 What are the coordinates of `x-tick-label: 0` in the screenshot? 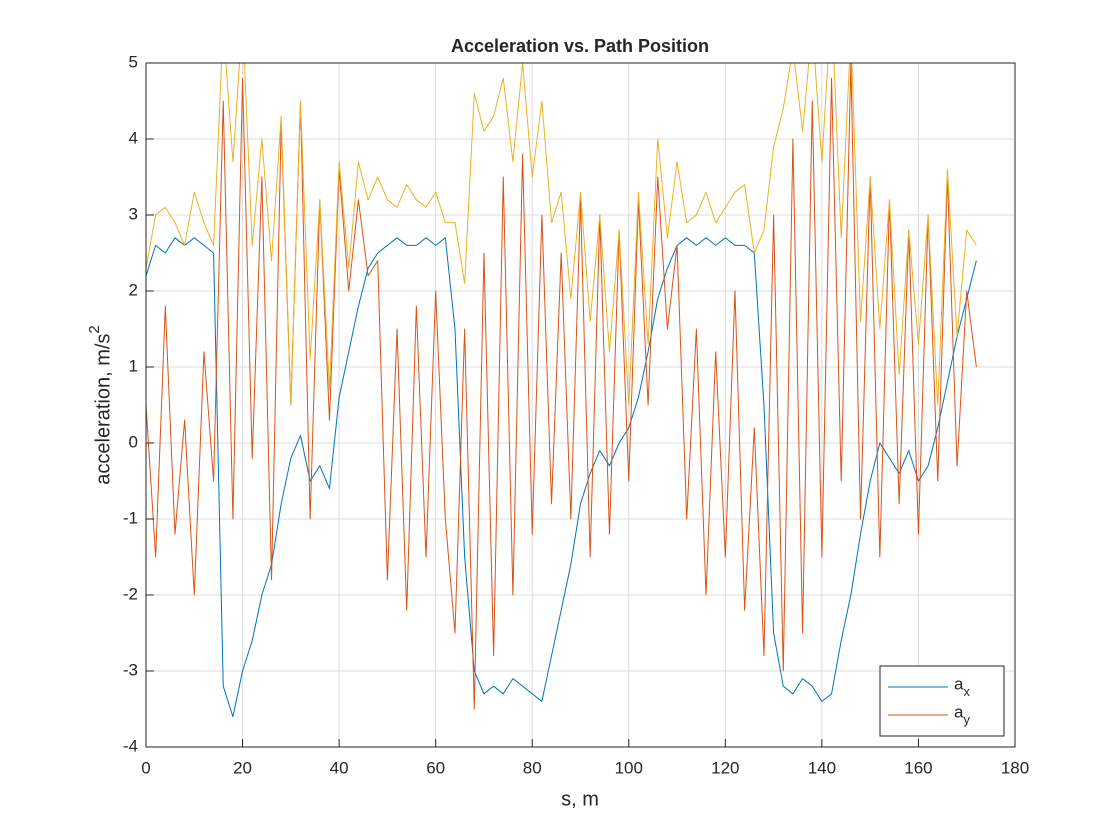 It's located at (145, 767).